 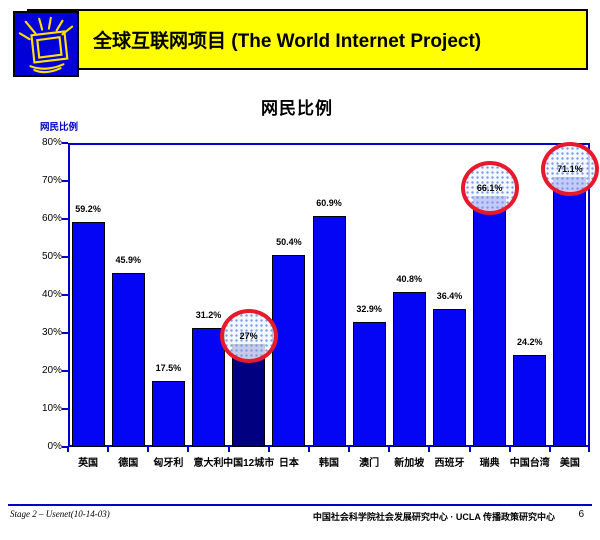 What do you see at coordinates (369, 463) in the screenshot?
I see `x-category-label: 澳门` at bounding box center [369, 463].